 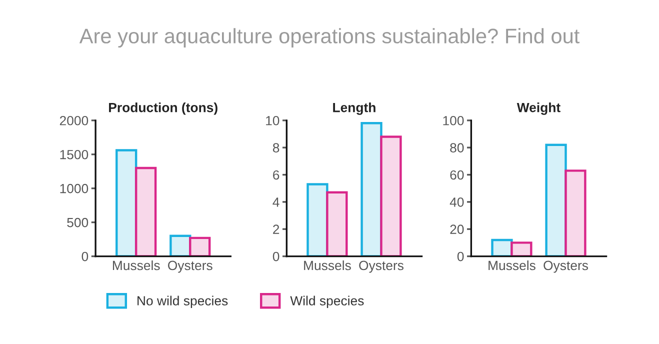 What do you see at coordinates (74, 189) in the screenshot?
I see `y-tick-label: 1000` at bounding box center [74, 189].